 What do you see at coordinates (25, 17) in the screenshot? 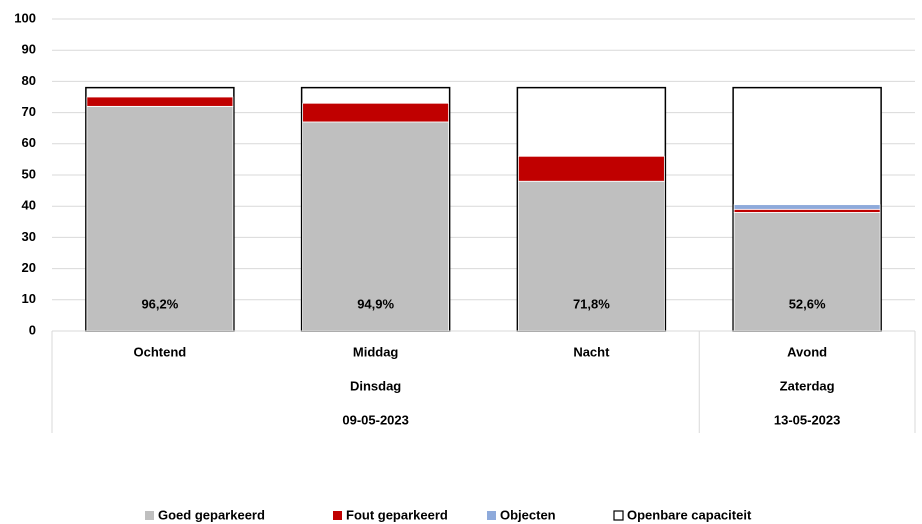
I see `y-tick-label: 100` at bounding box center [25, 17].